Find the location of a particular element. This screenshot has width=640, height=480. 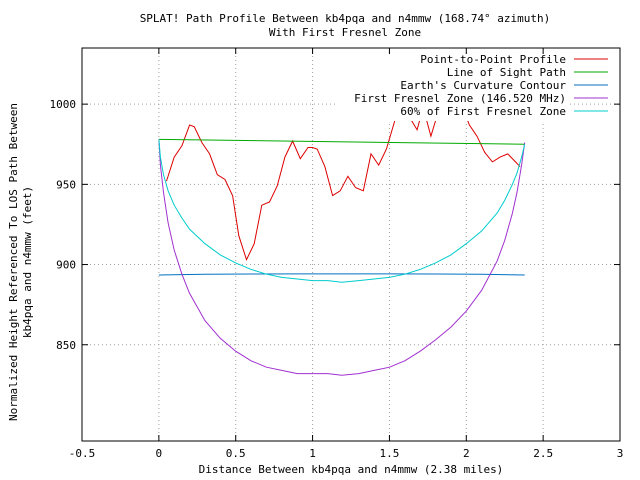

x-tick-label: 3 is located at coordinates (620, 453).